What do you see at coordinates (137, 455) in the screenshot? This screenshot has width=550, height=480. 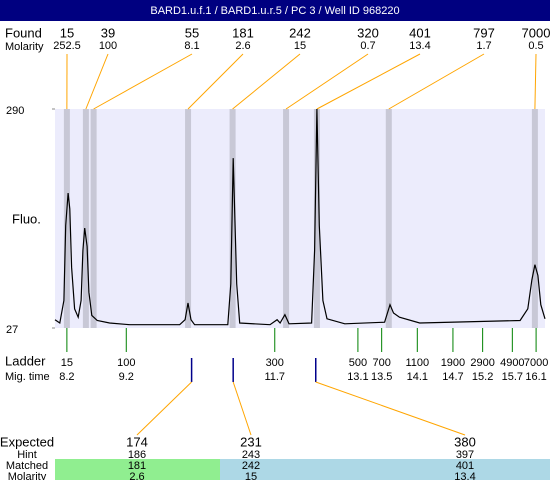 I see `hint: 186` at bounding box center [137, 455].